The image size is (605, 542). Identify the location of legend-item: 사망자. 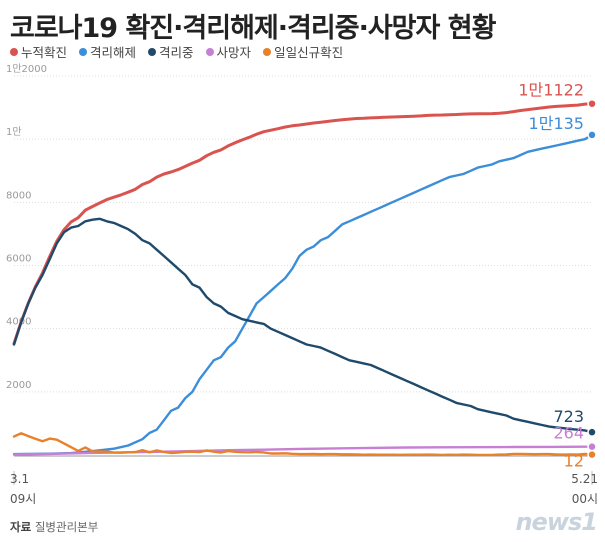
(228, 51).